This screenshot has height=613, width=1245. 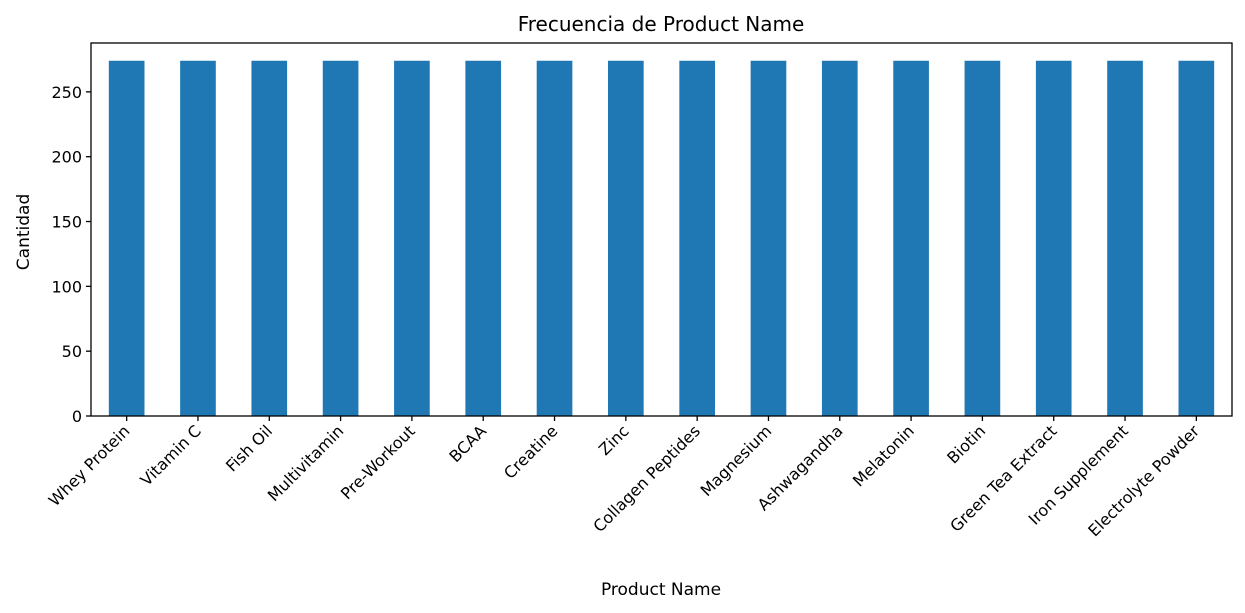 I want to click on y-tick-label: 200, so click(x=66, y=157).